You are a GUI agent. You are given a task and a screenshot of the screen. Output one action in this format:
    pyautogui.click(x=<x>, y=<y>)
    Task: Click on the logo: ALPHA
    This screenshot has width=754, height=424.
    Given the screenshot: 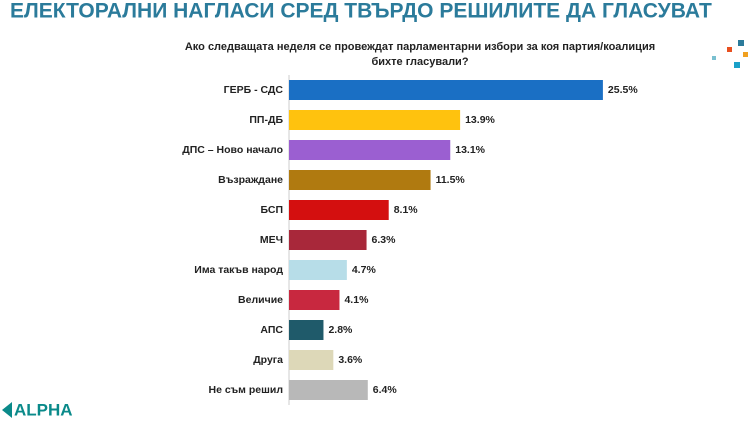 What is the action you would take?
    pyautogui.click(x=37, y=409)
    